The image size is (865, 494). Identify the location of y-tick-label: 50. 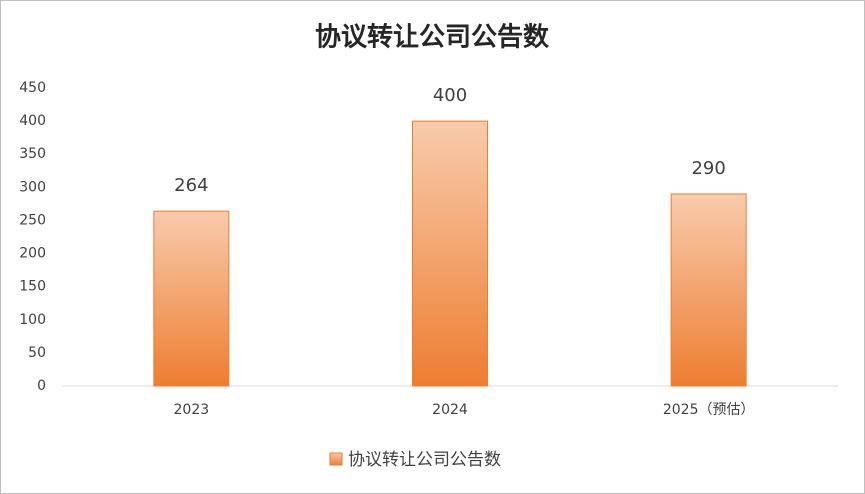
(37, 353).